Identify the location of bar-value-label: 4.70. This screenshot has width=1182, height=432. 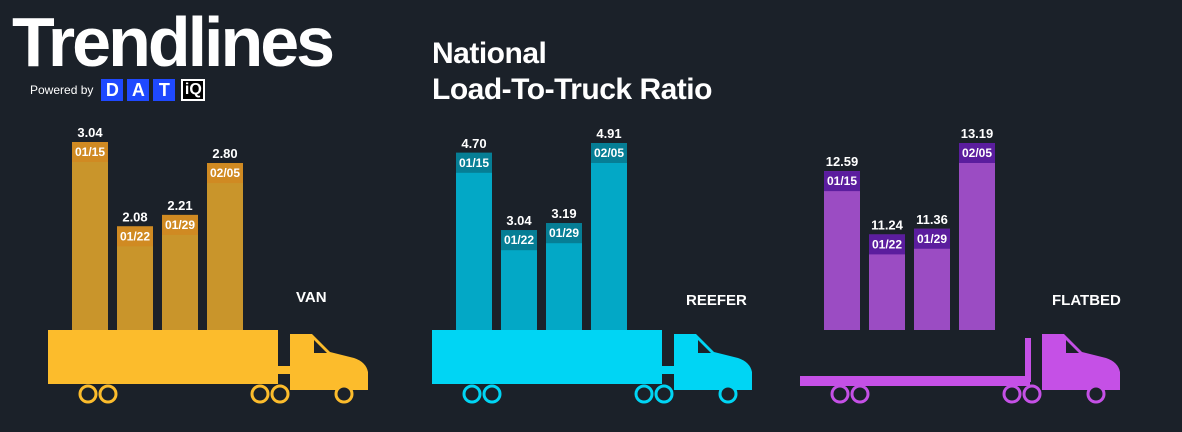
(473, 143).